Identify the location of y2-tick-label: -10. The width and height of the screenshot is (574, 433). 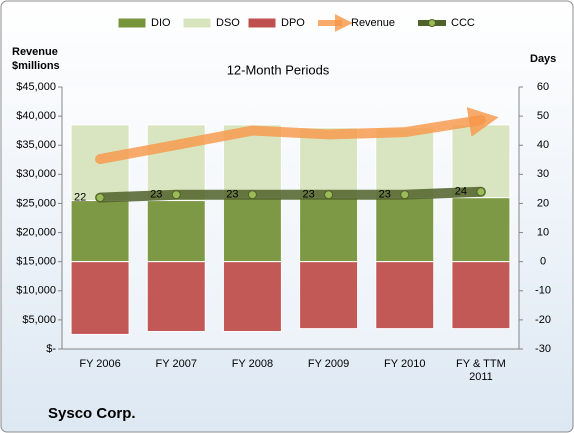
(543, 291).